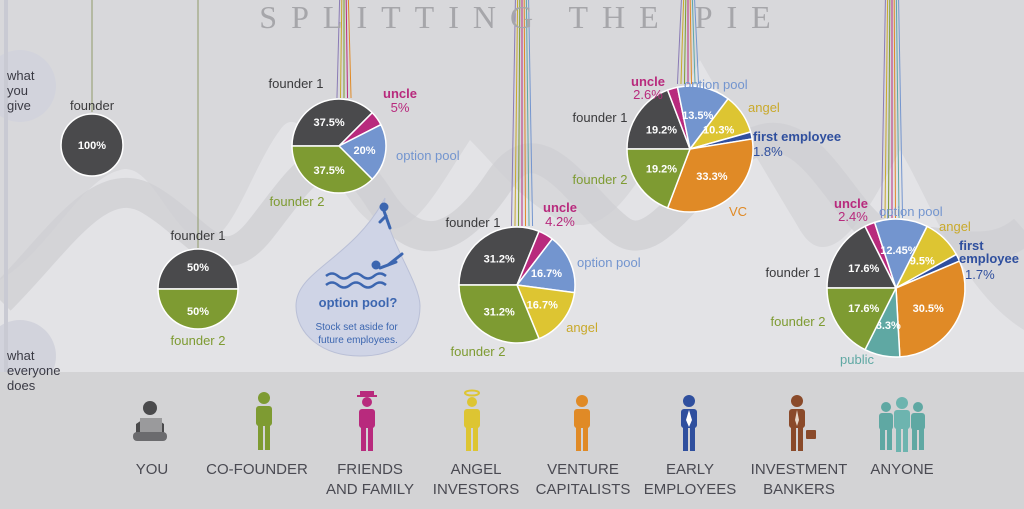 This screenshot has height=509, width=1024. I want to click on role-label-line: INVESTORS, so click(476, 489).